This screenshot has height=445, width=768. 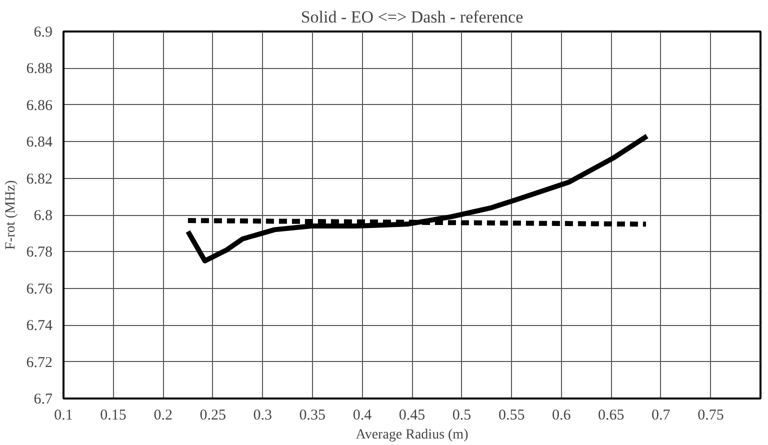 What do you see at coordinates (39, 326) in the screenshot?
I see `y-tick-label: 6.74` at bounding box center [39, 326].